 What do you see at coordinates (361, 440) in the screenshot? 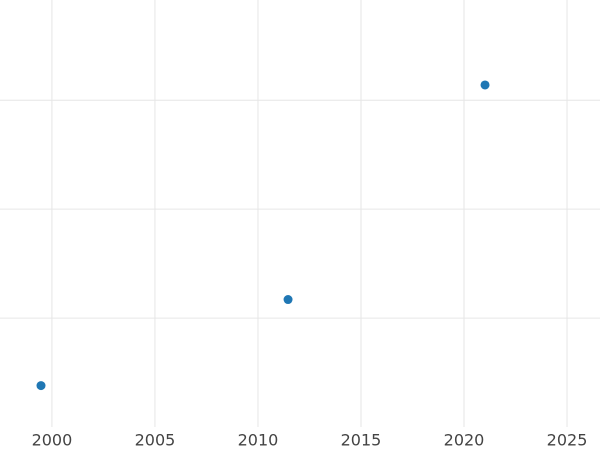
I see `x-tick-label: 2015` at bounding box center [361, 440].